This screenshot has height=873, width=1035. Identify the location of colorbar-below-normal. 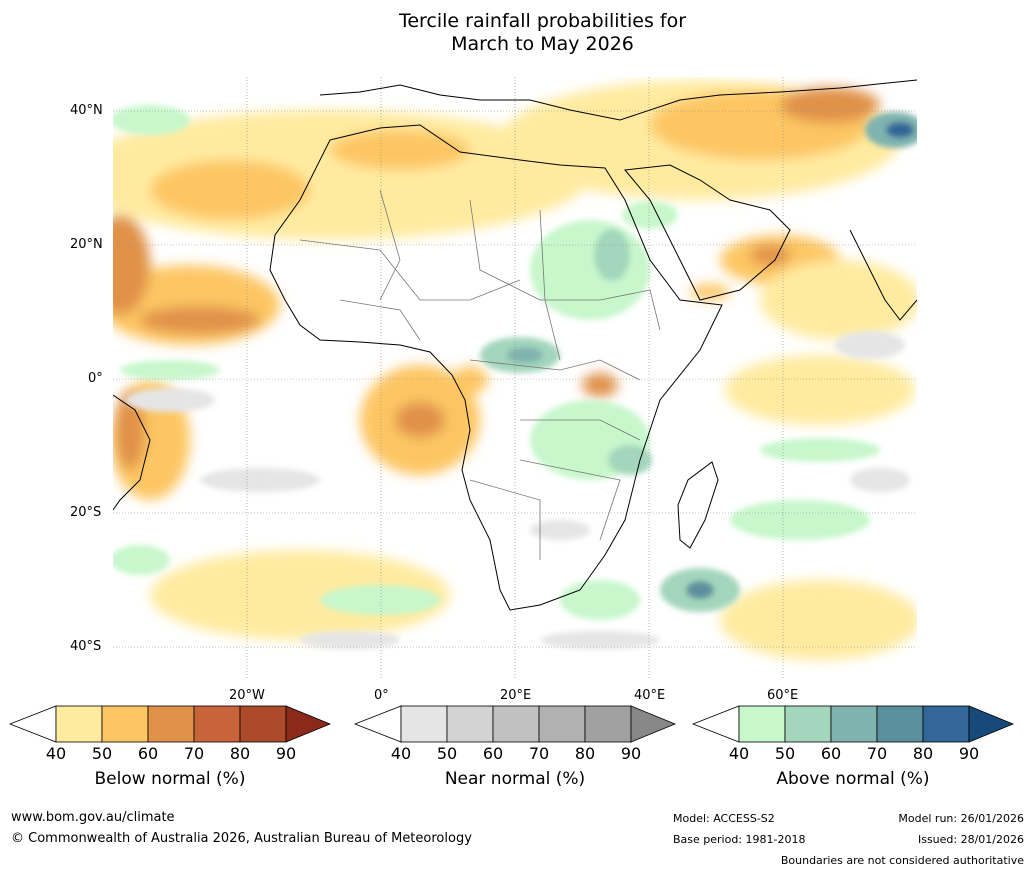
(170, 724).